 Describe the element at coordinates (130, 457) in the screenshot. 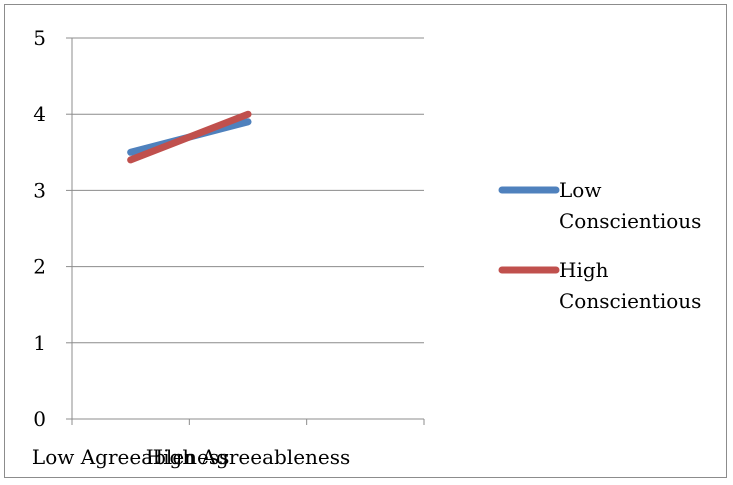

I see `x-tick-label: Low Agreeableness` at that location.